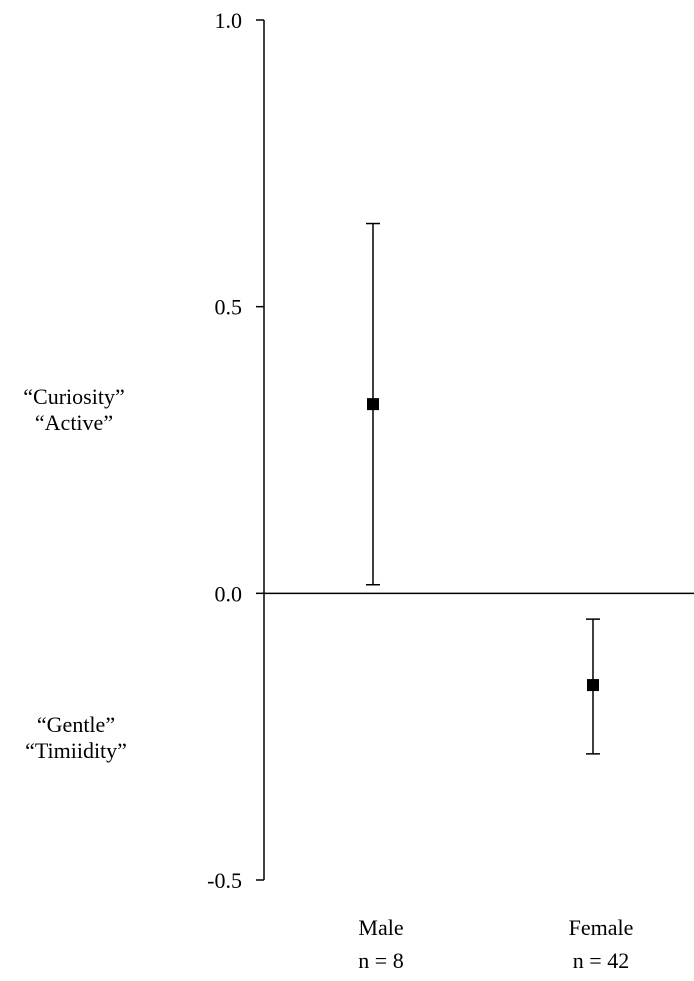 This screenshot has width=694, height=981. What do you see at coordinates (495, 944) in the screenshot?
I see `category-labels: Male n = 8 Female n = 42` at bounding box center [495, 944].